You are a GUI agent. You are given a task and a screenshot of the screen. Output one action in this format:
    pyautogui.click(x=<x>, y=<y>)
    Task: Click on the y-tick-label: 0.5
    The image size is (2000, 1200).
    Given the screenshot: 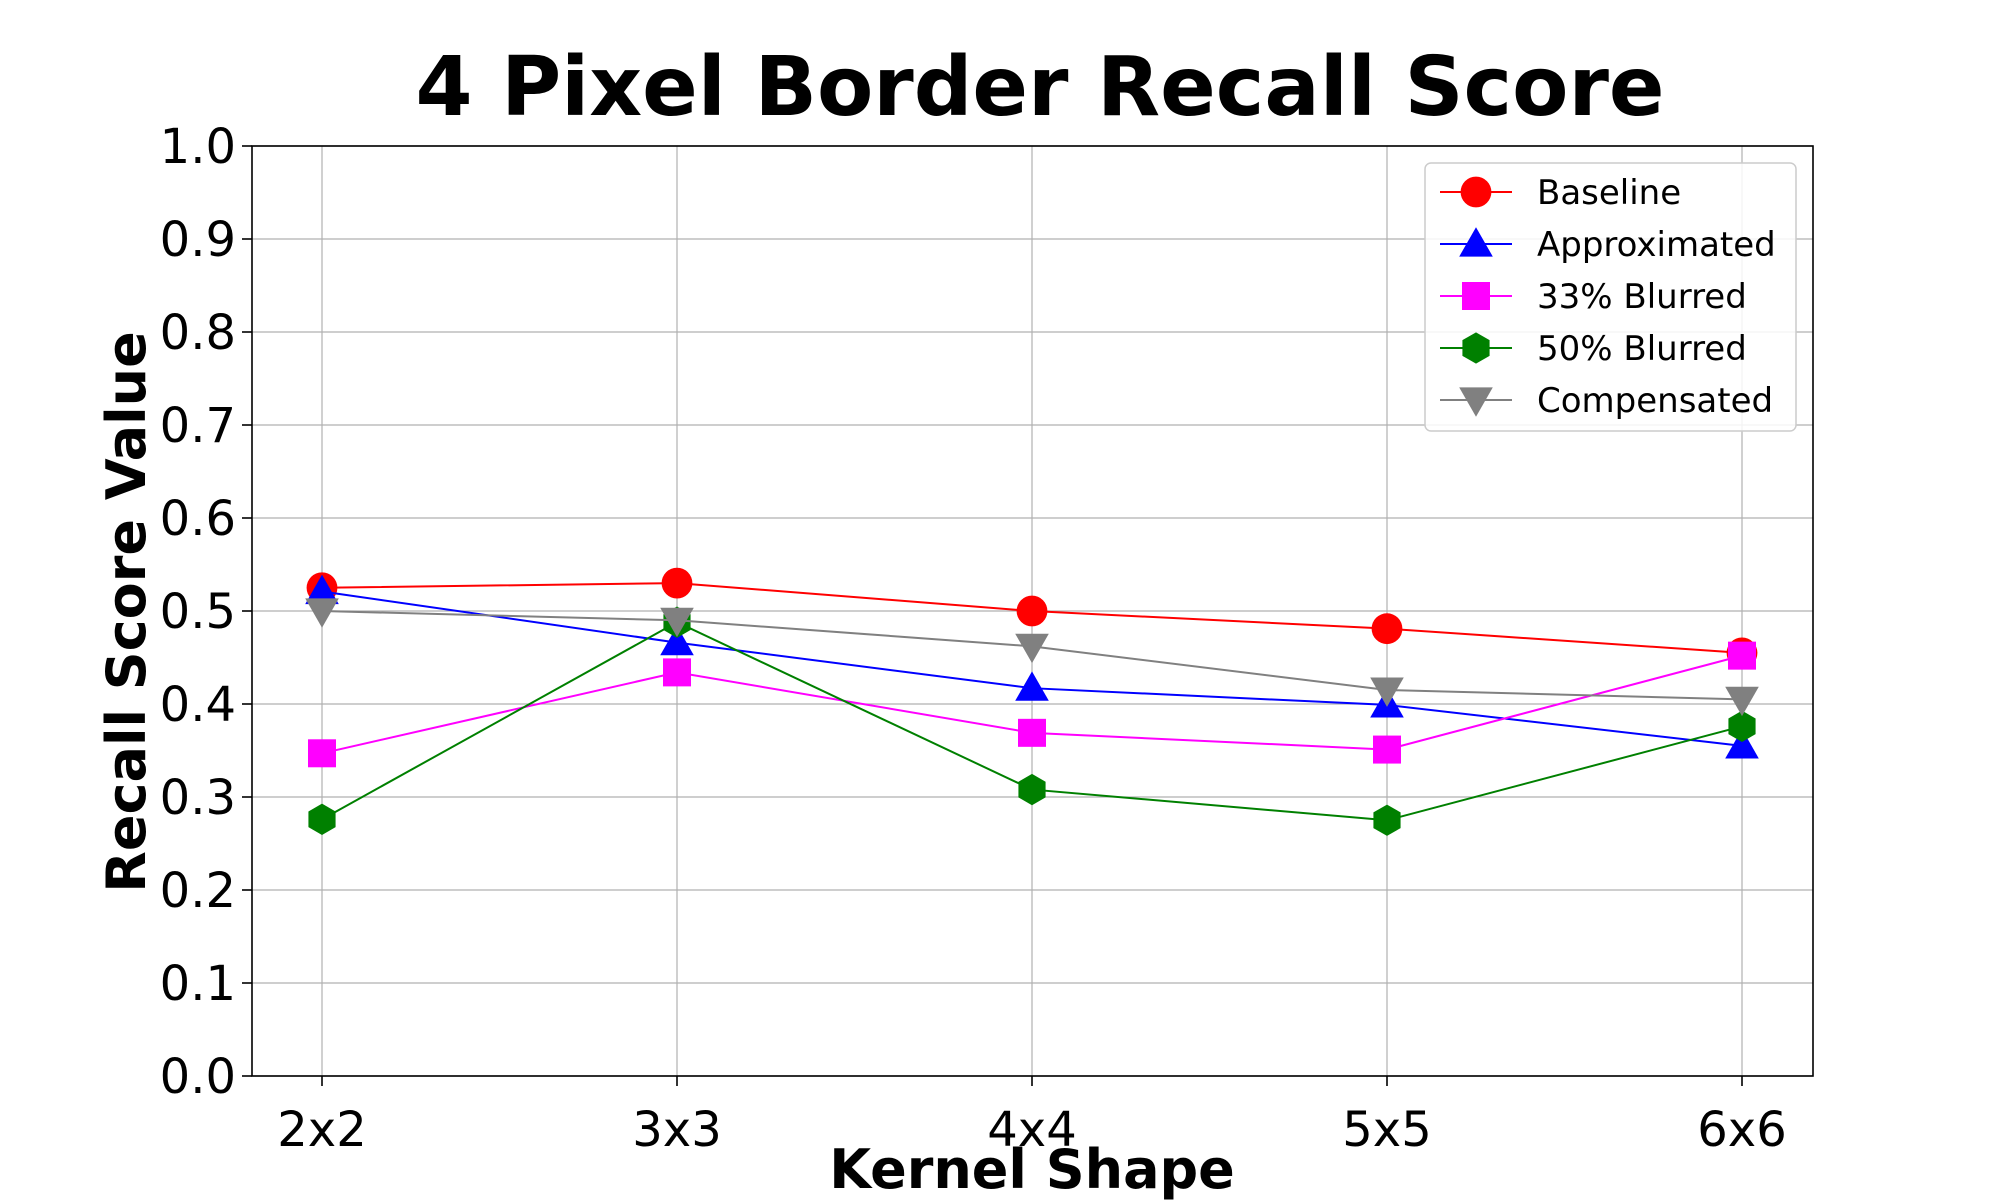 What is the action you would take?
    pyautogui.click(x=198, y=612)
    